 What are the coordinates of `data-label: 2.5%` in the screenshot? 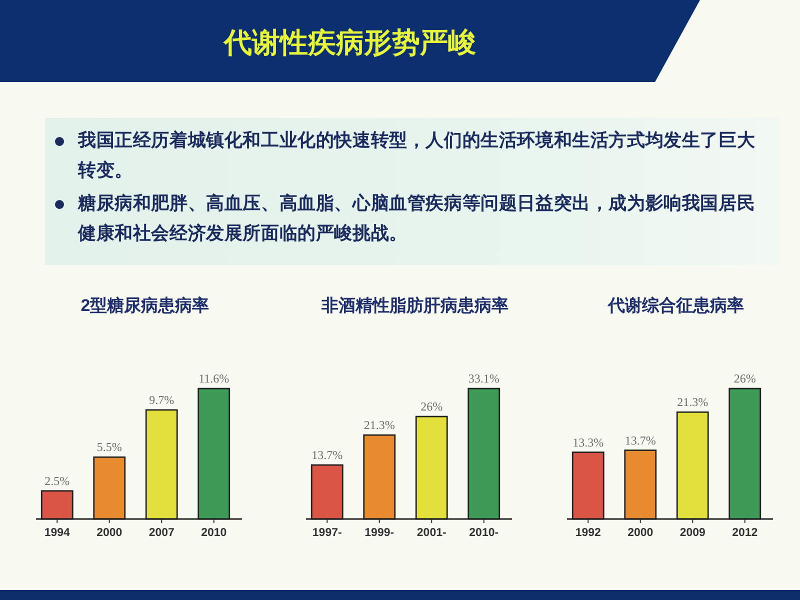 It's located at (57, 481).